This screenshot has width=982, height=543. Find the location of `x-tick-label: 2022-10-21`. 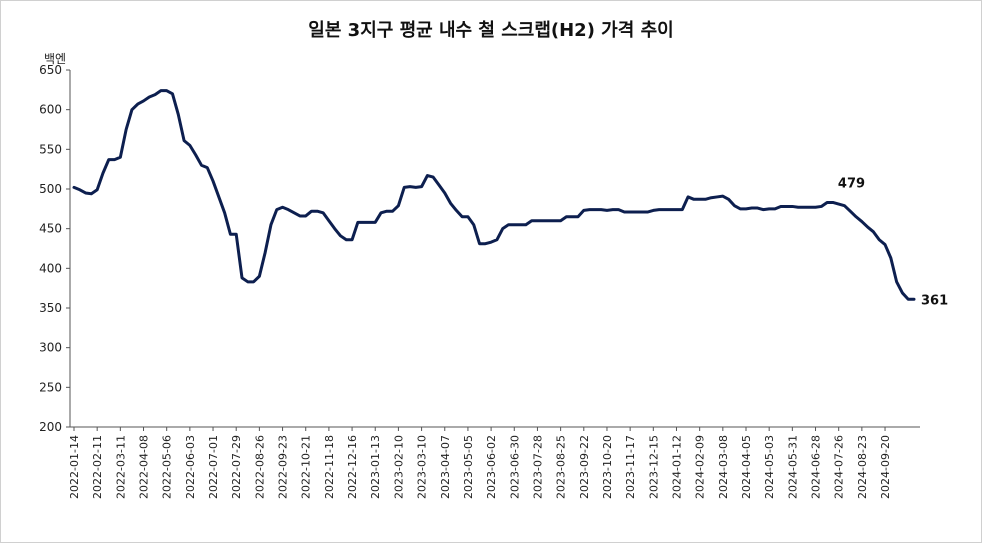

x-tick-label: 2022-10-21 is located at coordinates (306, 467).